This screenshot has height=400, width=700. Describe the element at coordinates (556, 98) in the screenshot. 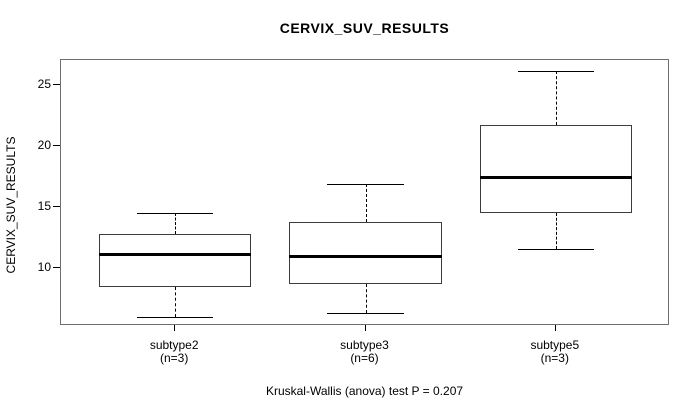

I see `whisker-upper-subtype5` at that location.